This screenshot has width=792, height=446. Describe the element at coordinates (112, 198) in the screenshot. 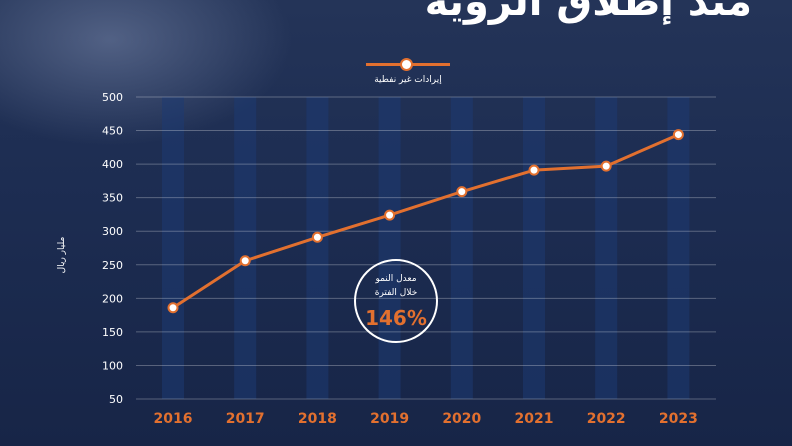

I see `y-tick-label: 350` at that location.